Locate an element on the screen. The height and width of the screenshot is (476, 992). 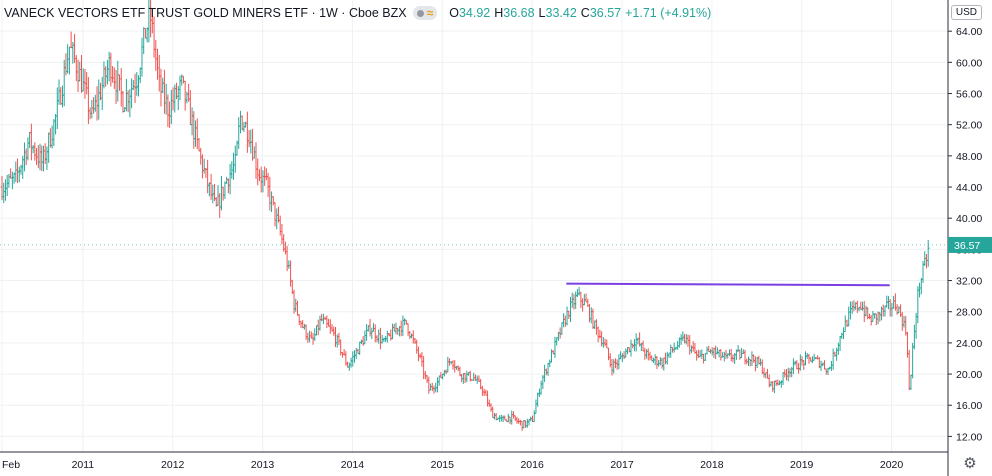
x-tick-label: 2019 is located at coordinates (802, 465).